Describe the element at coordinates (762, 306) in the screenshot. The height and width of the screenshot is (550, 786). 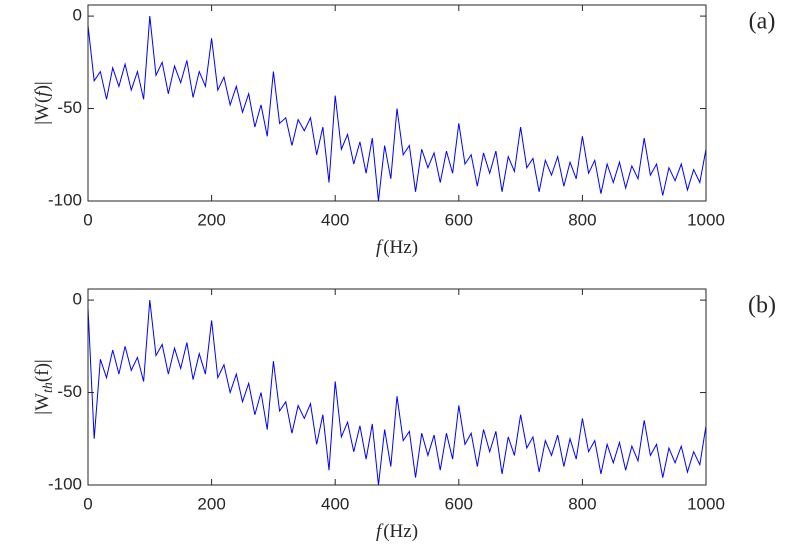
I see `panel-label: (b)` at that location.